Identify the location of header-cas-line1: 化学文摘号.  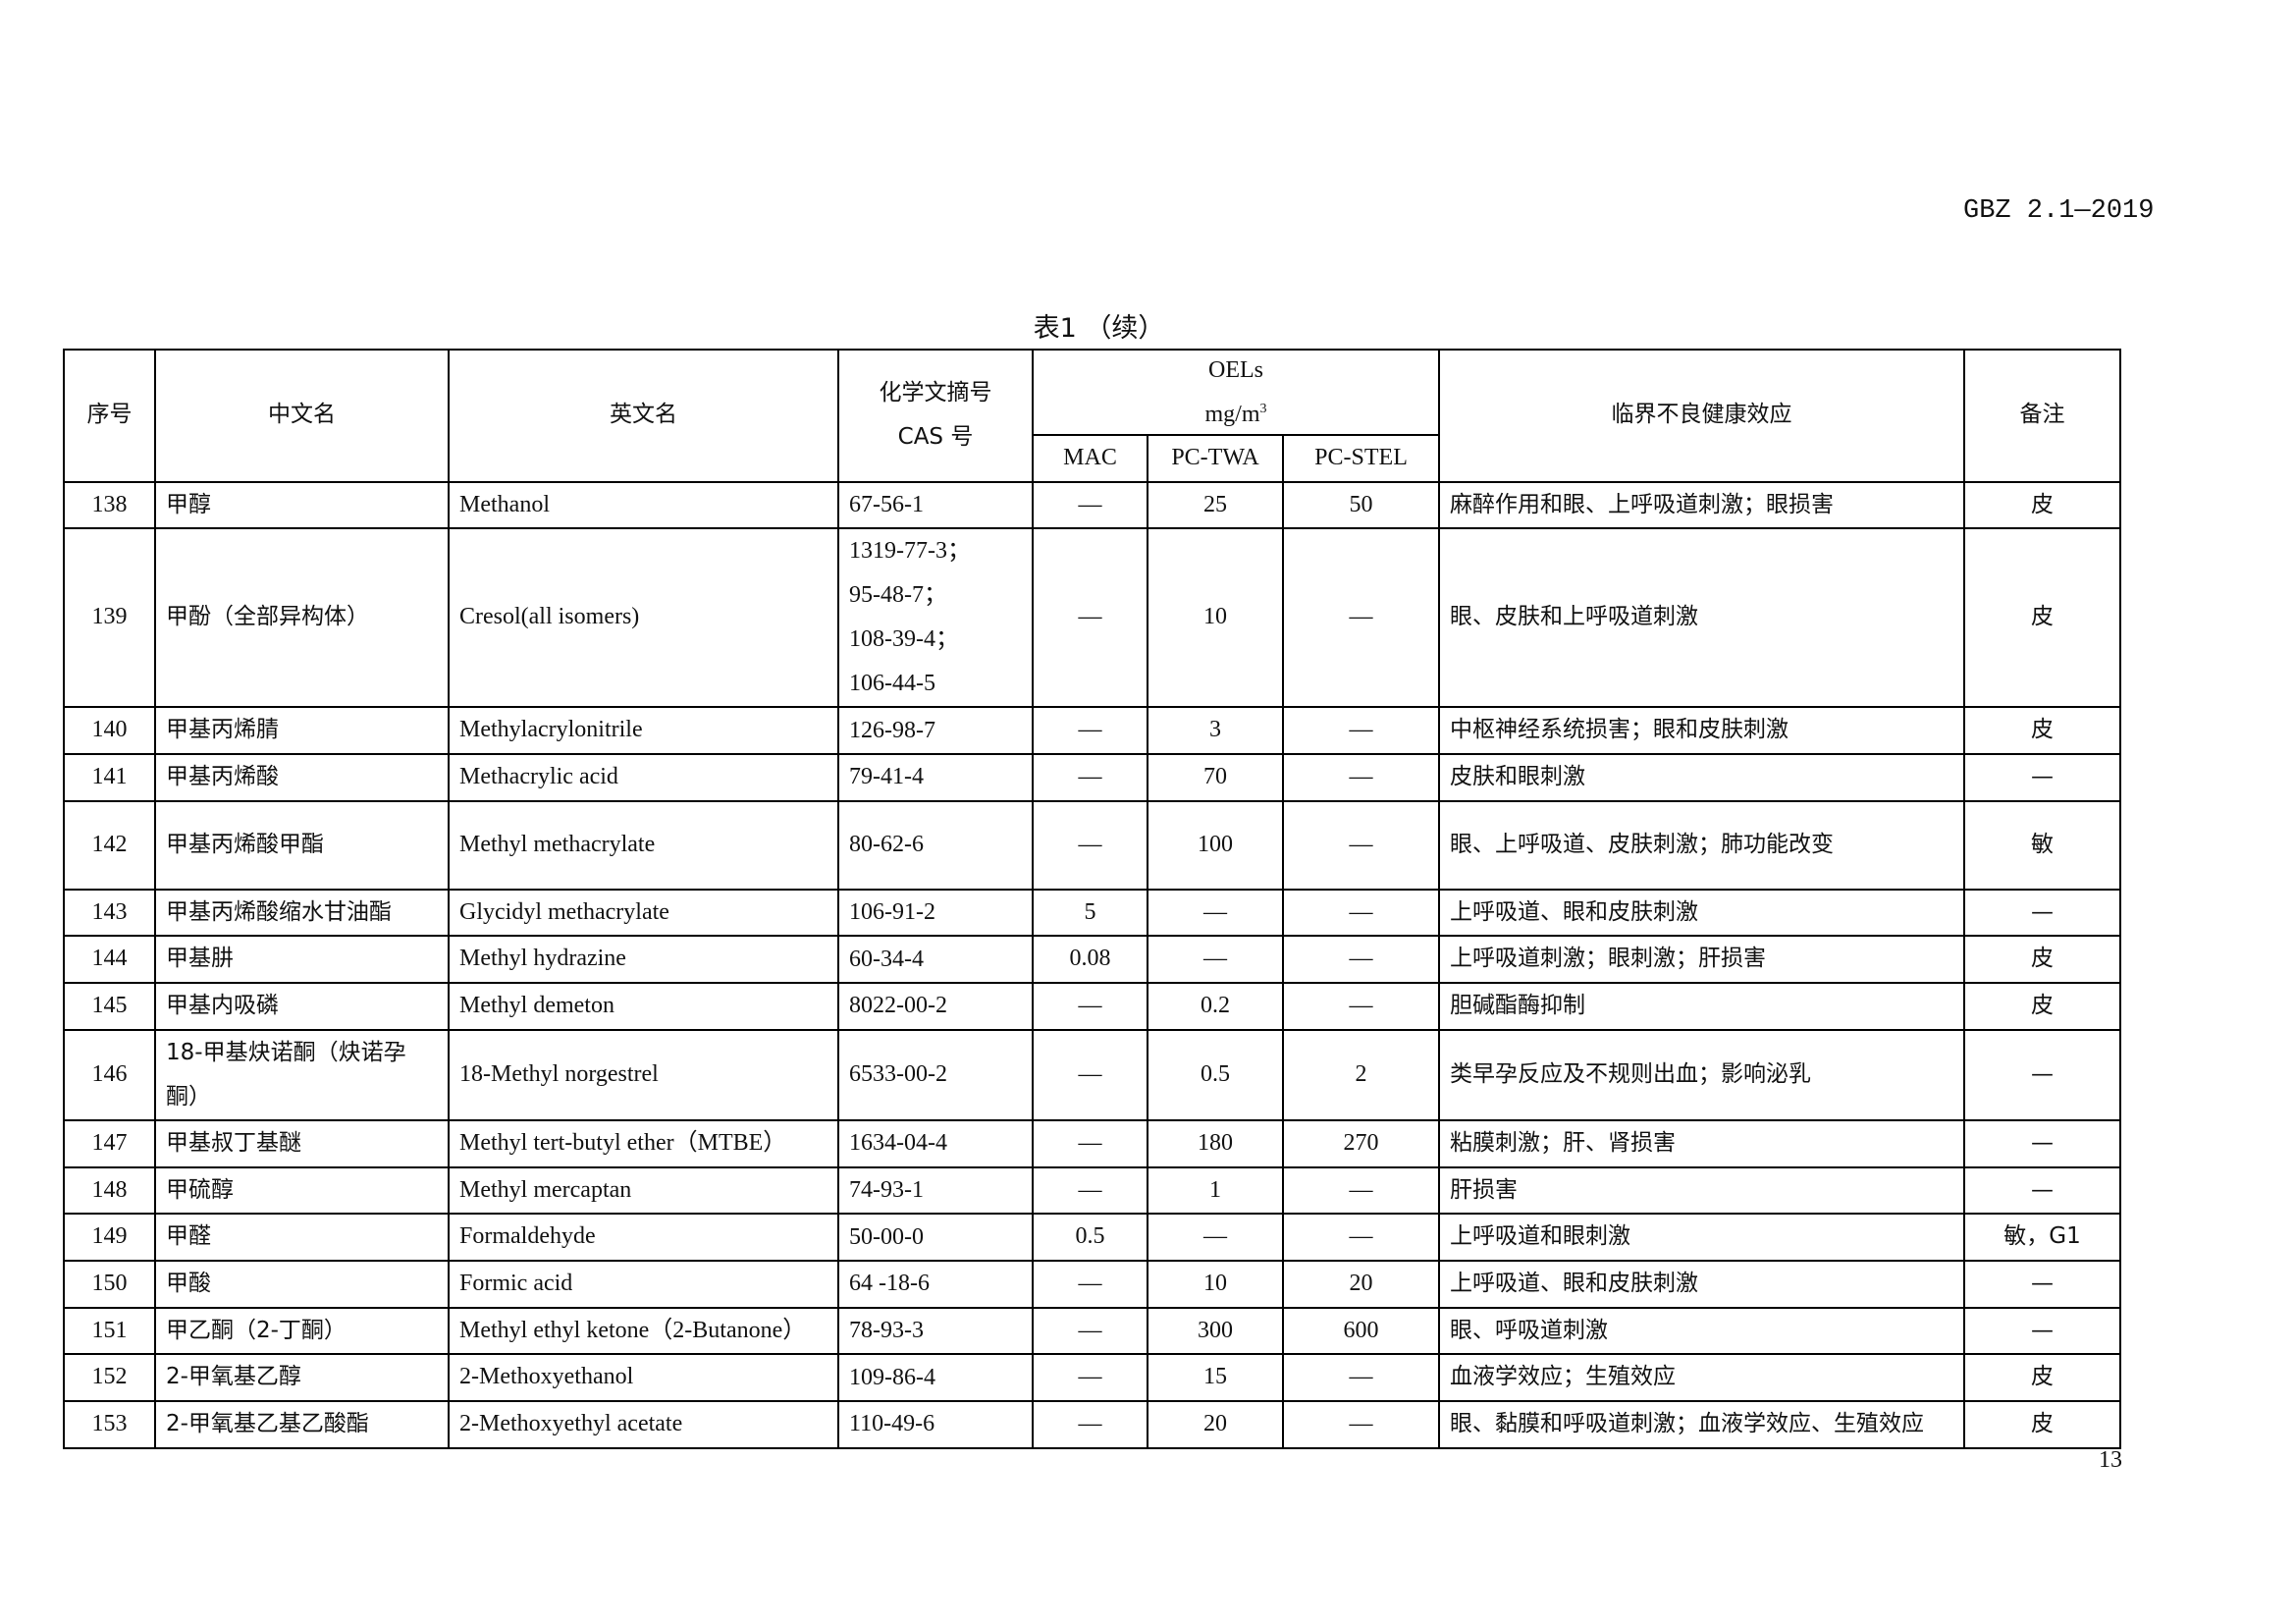
(935, 393).